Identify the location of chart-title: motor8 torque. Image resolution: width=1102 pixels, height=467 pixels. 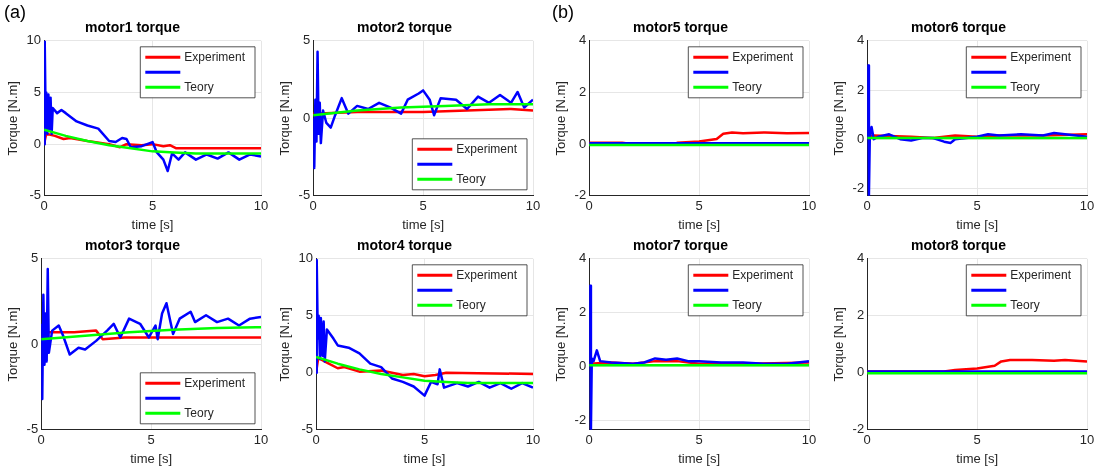
(959, 245).